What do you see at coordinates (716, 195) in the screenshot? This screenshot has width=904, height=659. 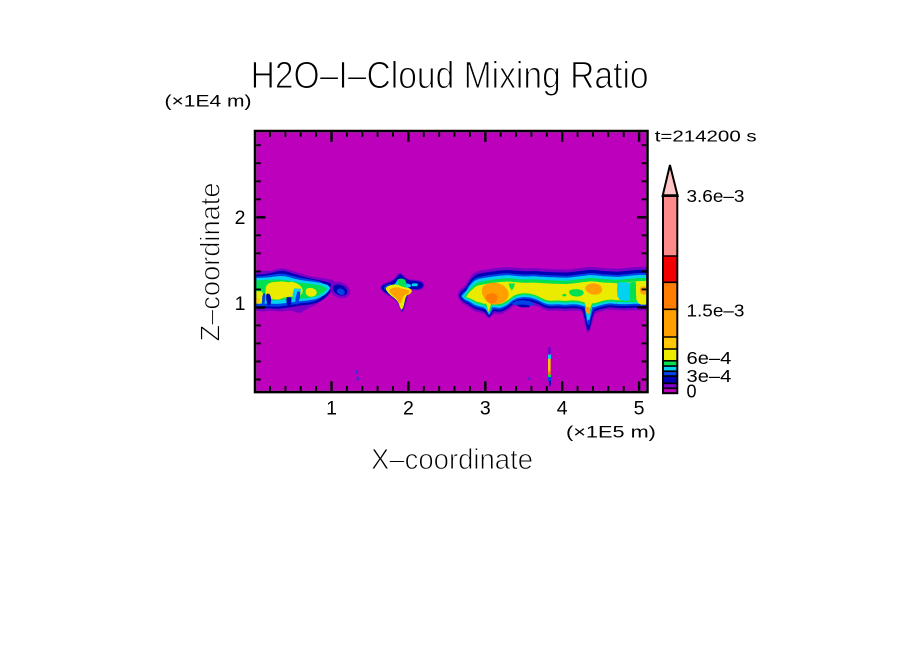 I see `svg-text: 3.6e–3` at bounding box center [716, 195].